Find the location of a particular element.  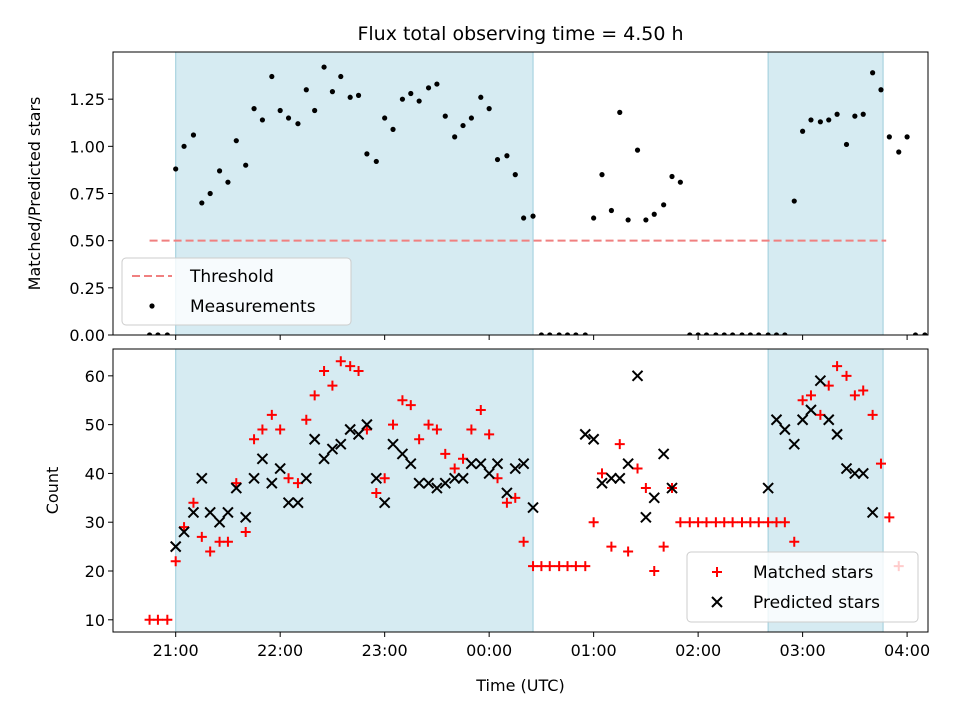

legend-label: Matched stars is located at coordinates (813, 573).